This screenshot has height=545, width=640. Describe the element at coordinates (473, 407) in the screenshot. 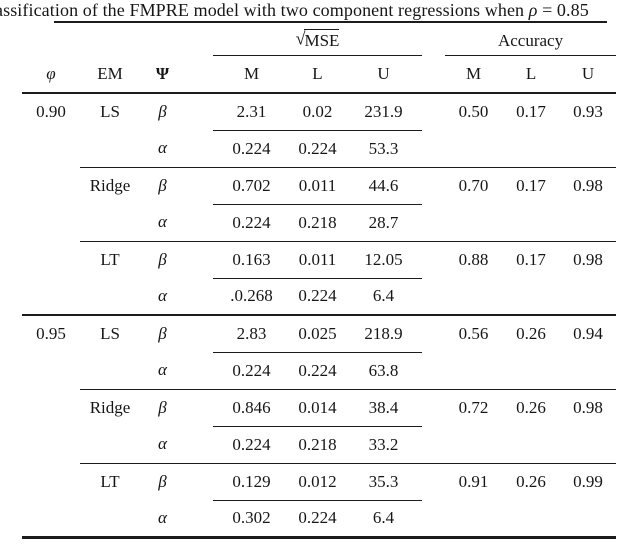

I see `cell-acc-m: 0.72` at that location.